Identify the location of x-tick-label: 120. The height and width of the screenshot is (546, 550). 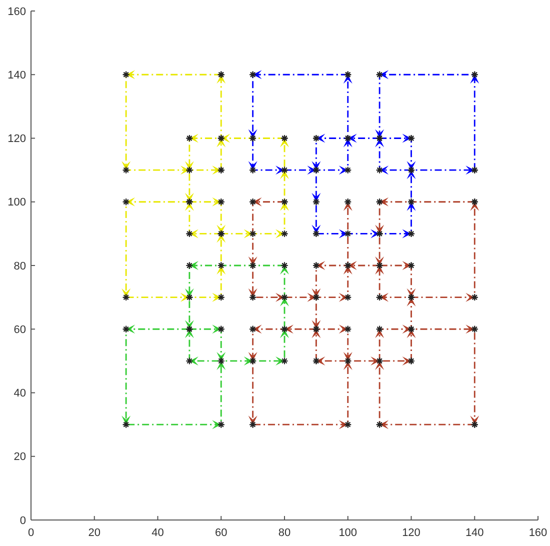
(411, 533).